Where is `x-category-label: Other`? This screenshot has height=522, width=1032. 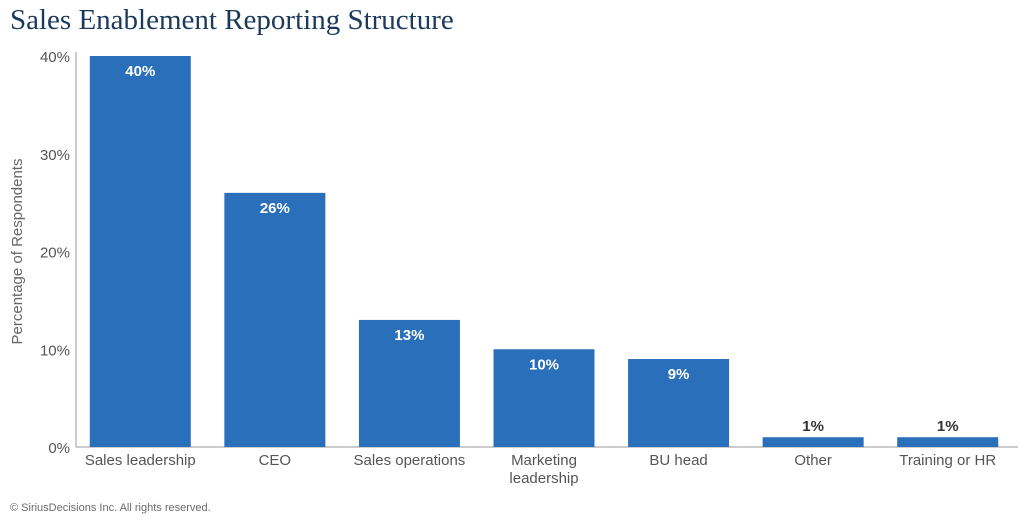
x-category-label: Other is located at coordinates (813, 460).